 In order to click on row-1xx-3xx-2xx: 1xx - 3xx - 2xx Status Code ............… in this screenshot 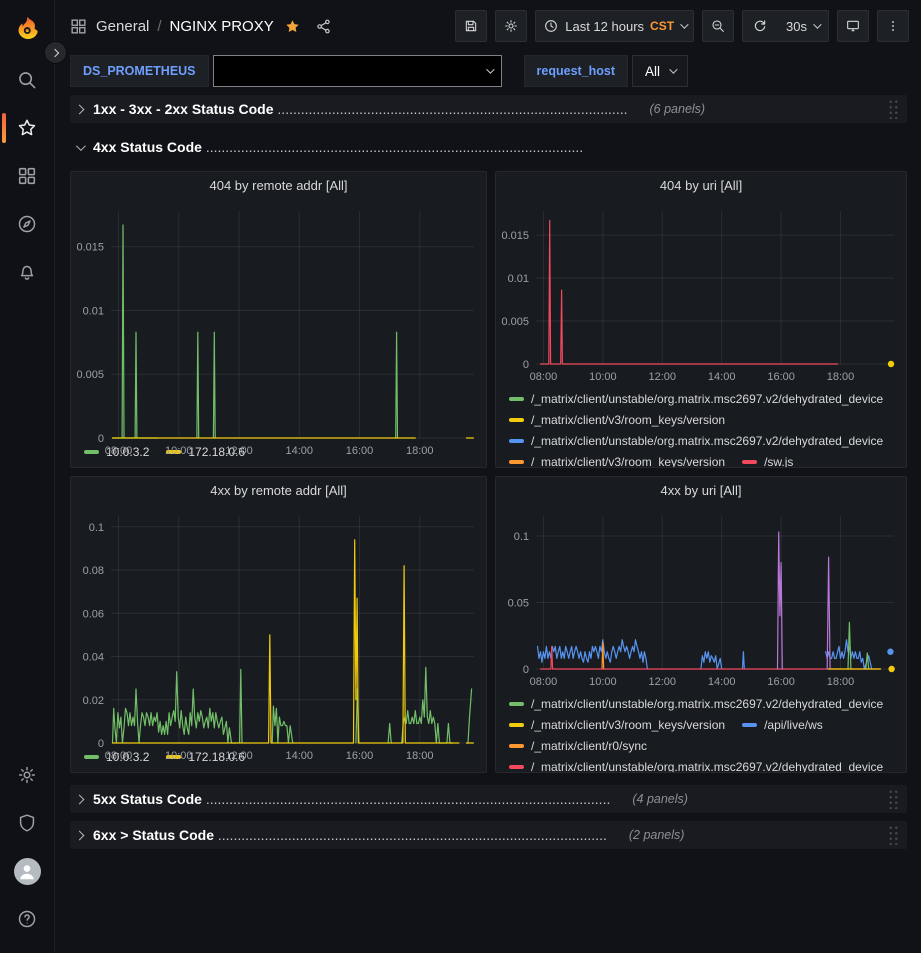, I will do `click(488, 109)`.